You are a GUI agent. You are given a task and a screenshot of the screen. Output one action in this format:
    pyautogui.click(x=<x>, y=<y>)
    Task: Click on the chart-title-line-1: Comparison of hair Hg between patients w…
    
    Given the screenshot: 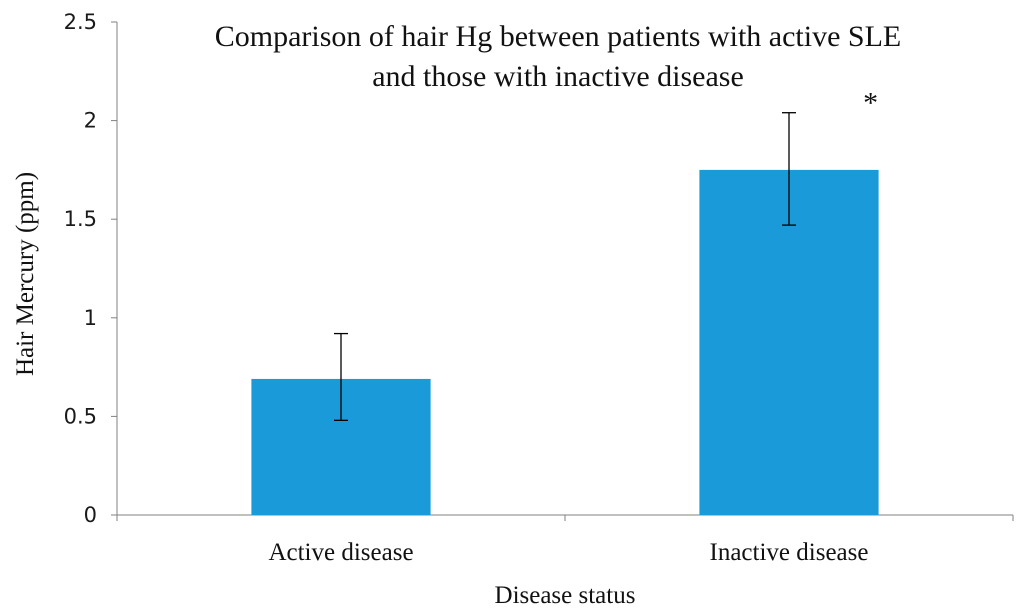 What is the action you would take?
    pyautogui.click(x=558, y=36)
    